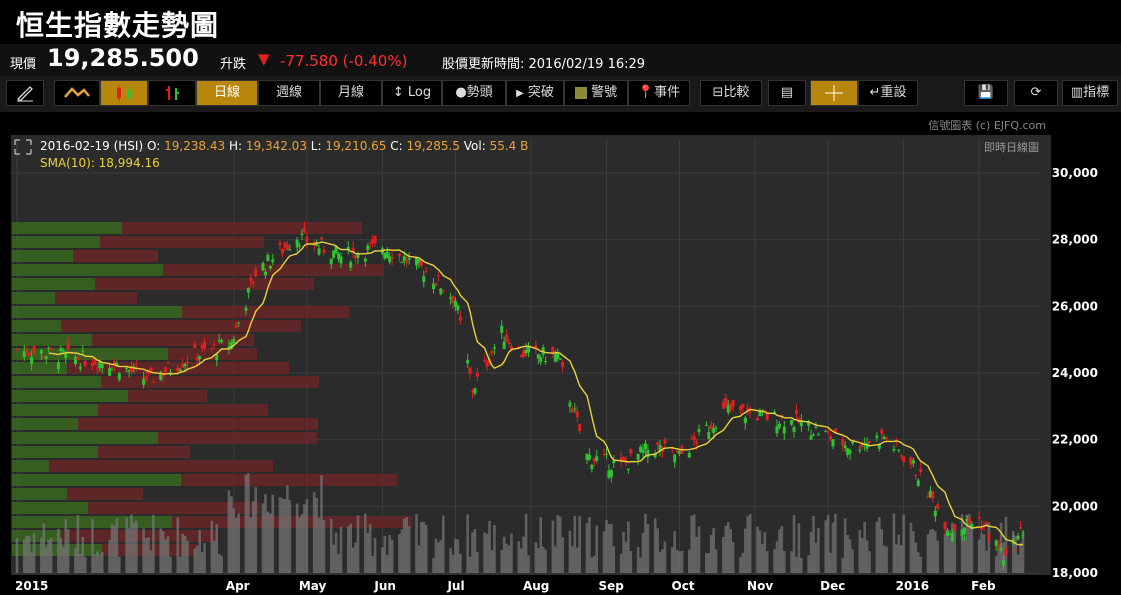 Image resolution: width=1121 pixels, height=595 pixels. Describe the element at coordinates (596, 93) in the screenshot. I see `alert-button: 警號` at that location.